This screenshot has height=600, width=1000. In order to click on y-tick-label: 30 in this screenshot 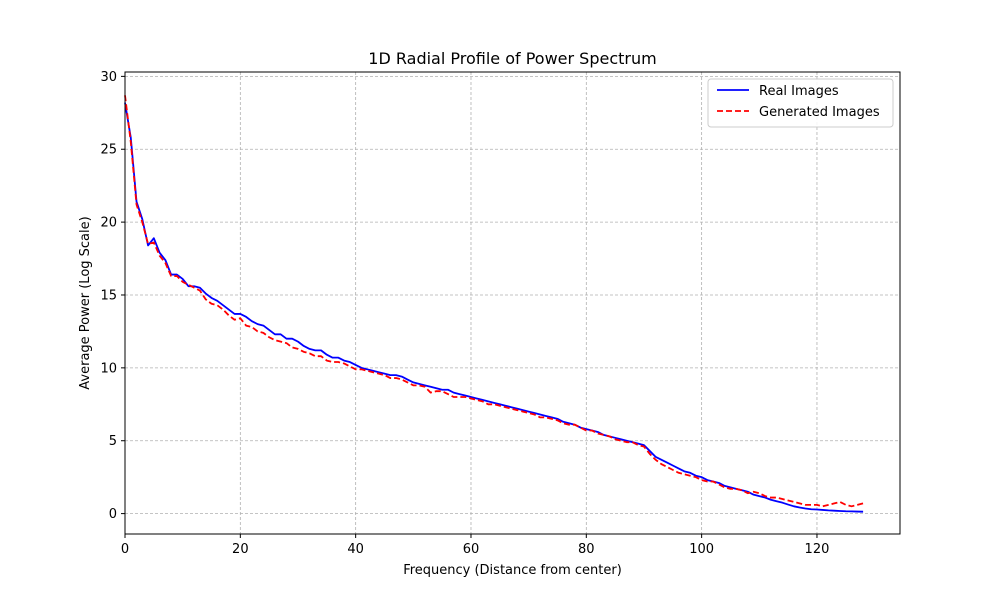, I will do `click(108, 77)`.